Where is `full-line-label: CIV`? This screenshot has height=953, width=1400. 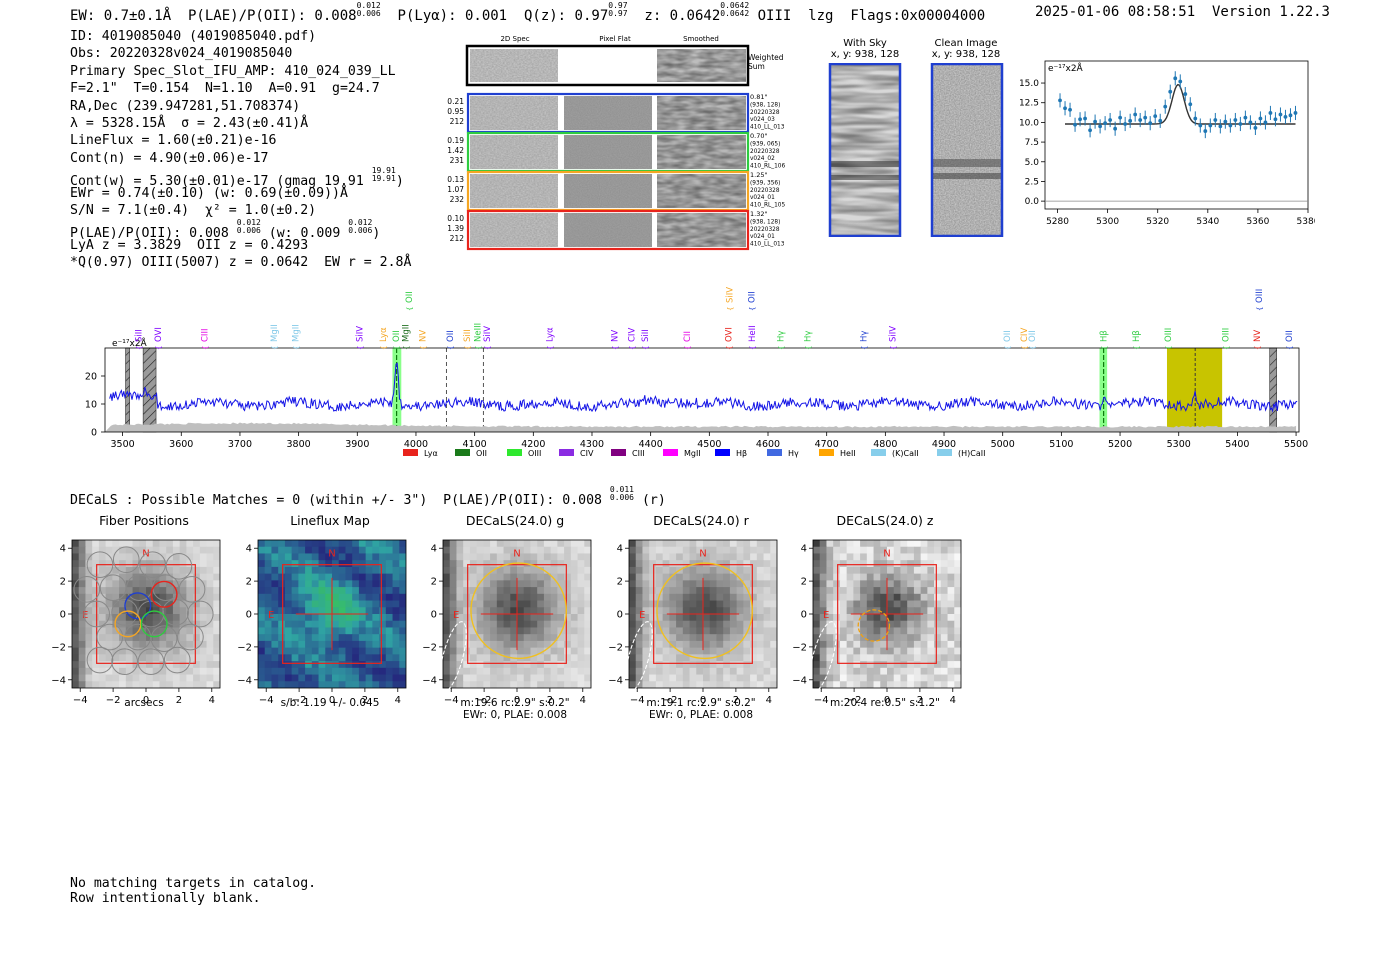 full-line-label: CIV is located at coordinates (1025, 335).